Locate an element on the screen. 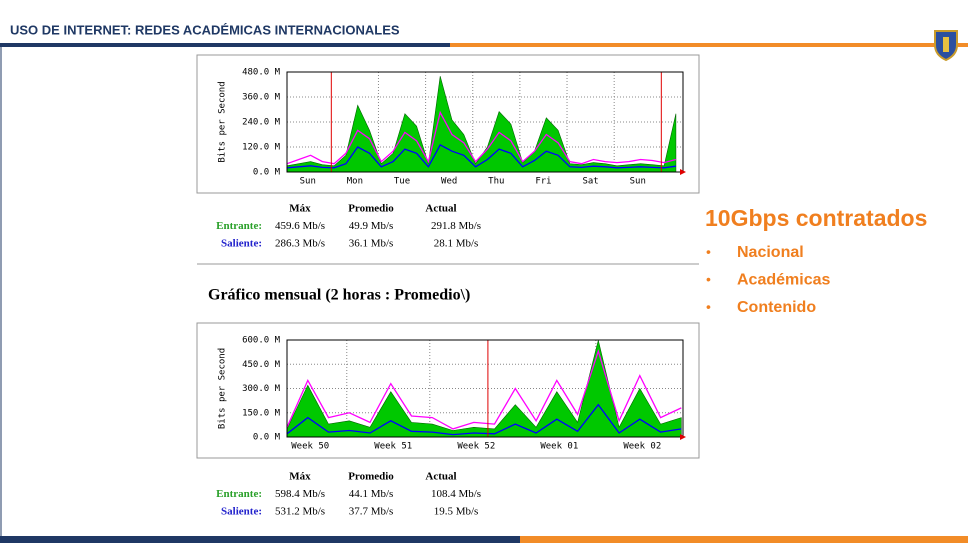  x-tick-label: Thu is located at coordinates (496, 182).